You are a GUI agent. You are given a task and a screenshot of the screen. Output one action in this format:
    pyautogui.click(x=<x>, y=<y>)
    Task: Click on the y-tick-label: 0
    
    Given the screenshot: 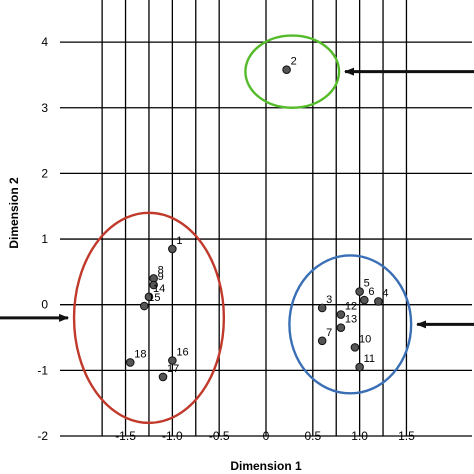 What is the action you would take?
    pyautogui.click(x=44, y=305)
    